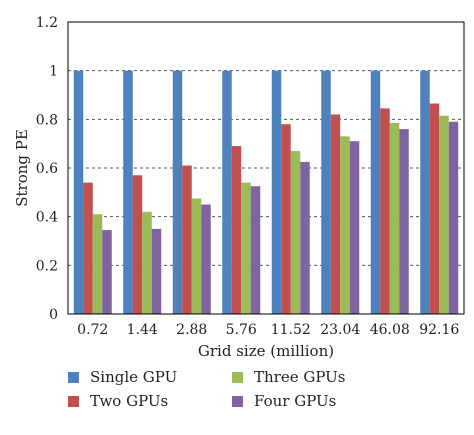  Describe the element at coordinates (340, 330) in the screenshot. I see `x-tick-label: 23.04` at that location.